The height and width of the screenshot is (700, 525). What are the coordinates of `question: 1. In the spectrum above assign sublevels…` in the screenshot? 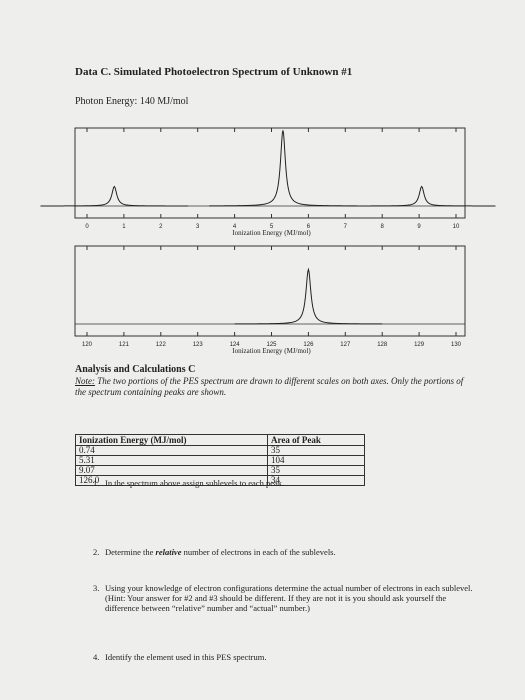 It's located at (284, 483).